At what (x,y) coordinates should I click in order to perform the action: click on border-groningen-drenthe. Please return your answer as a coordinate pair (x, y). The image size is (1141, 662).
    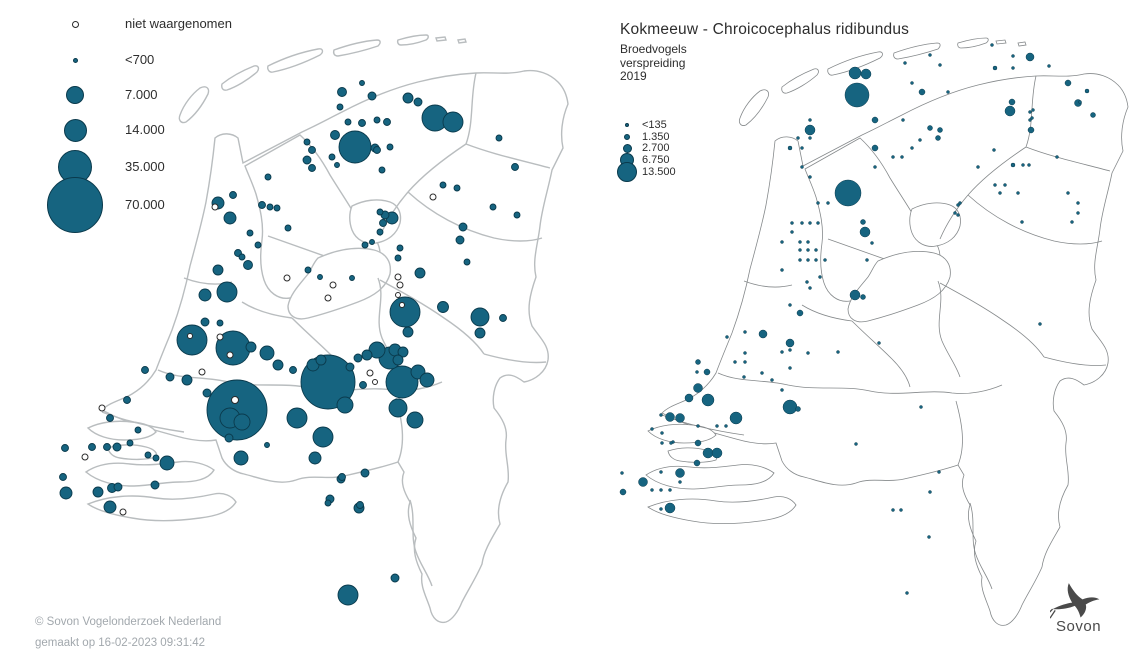
    Looking at the image, I should click on (1068, 159).